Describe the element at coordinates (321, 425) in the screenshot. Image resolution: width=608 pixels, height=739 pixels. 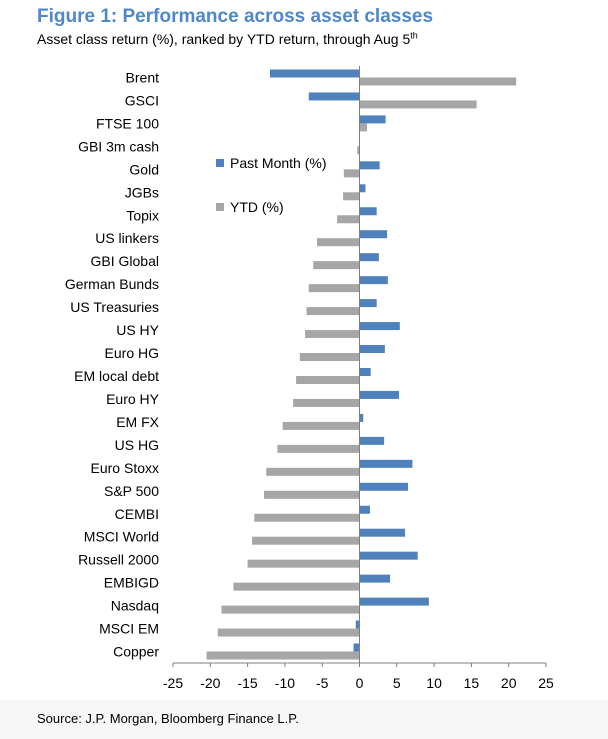
I see `bar-ytd-em-fx` at that location.